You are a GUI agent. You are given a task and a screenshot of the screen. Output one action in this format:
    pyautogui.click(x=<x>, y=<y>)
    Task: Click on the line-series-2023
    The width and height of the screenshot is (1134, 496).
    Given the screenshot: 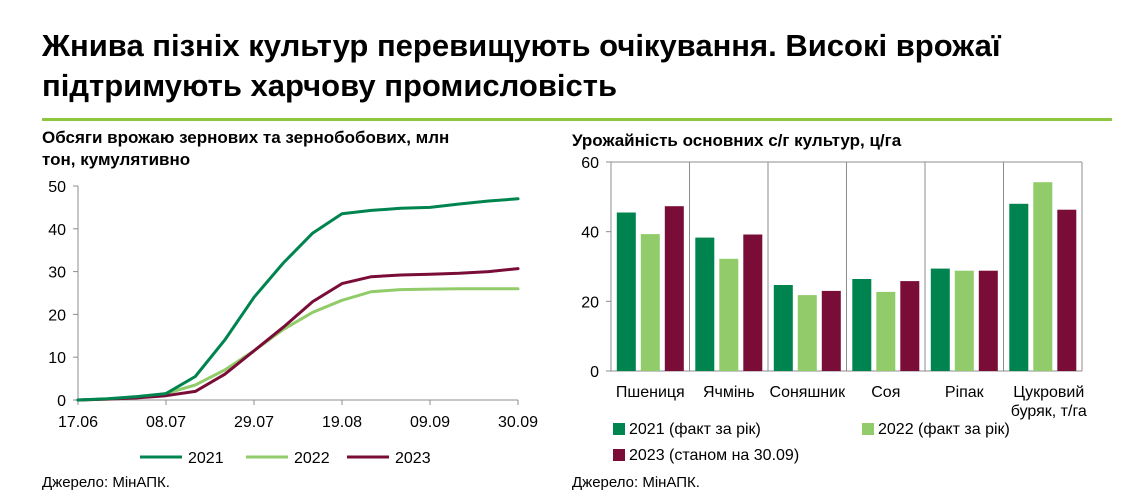 What is the action you would take?
    pyautogui.click(x=298, y=334)
    